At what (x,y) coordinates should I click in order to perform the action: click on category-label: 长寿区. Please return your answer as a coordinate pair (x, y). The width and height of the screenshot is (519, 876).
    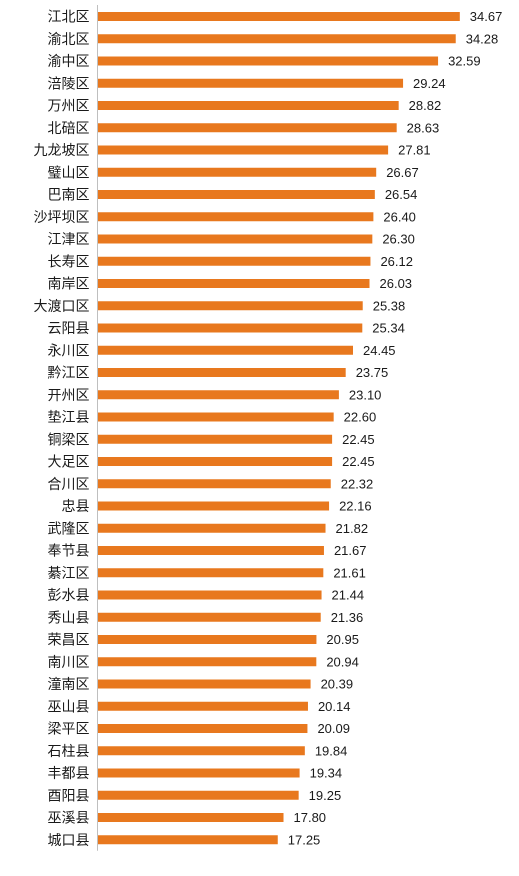
    Looking at the image, I should click on (69, 261).